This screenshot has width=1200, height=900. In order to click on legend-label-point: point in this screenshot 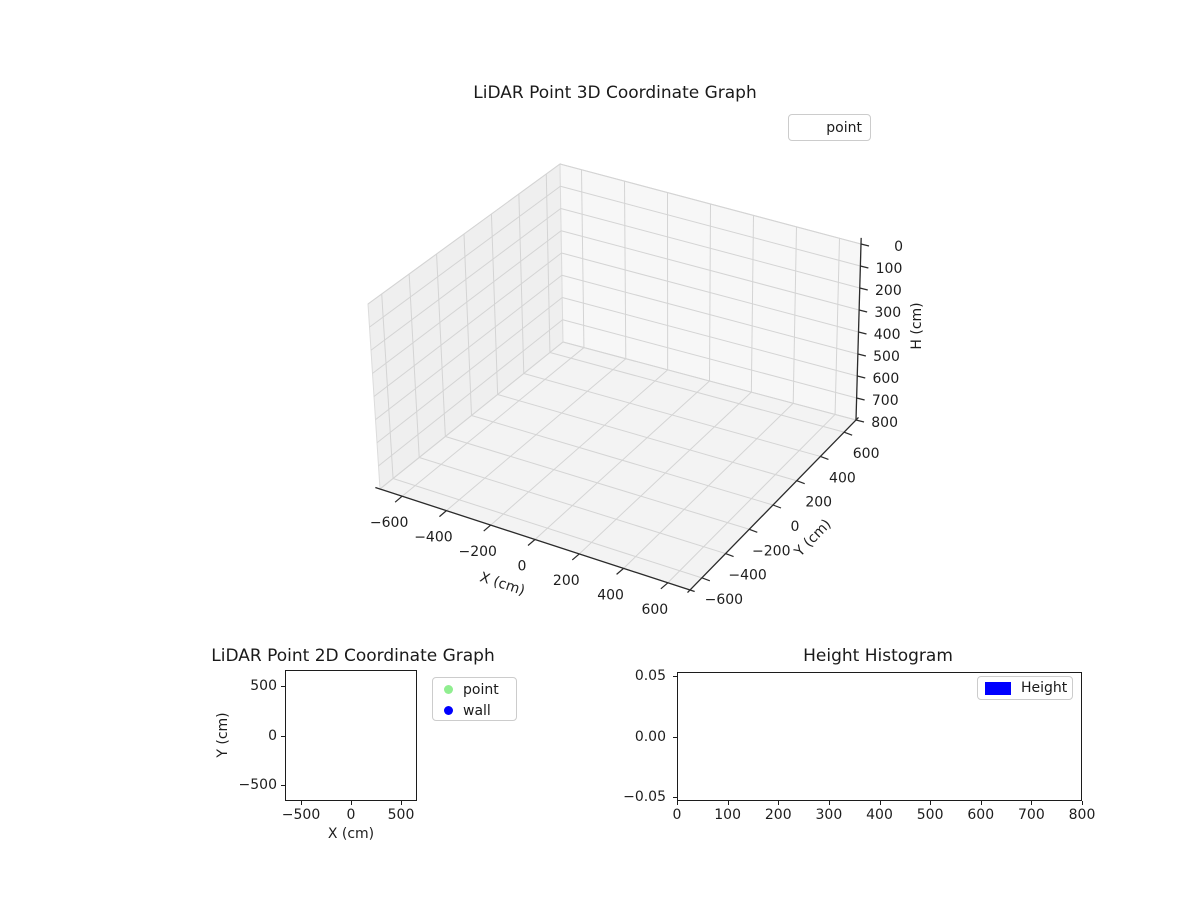, I will do `click(481, 689)`.